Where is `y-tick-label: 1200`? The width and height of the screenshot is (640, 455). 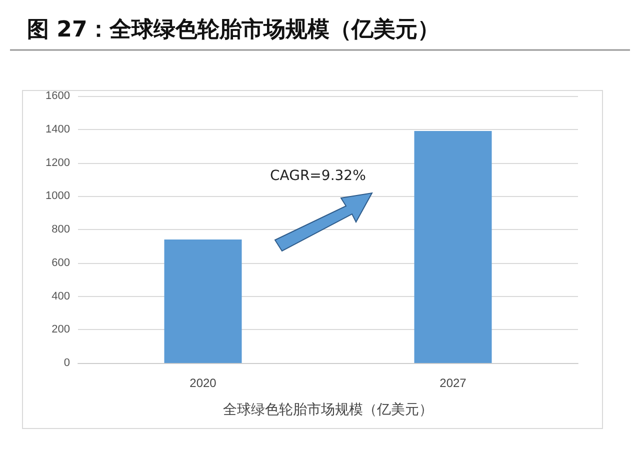
y-tick-label: 1200 is located at coordinates (58, 162).